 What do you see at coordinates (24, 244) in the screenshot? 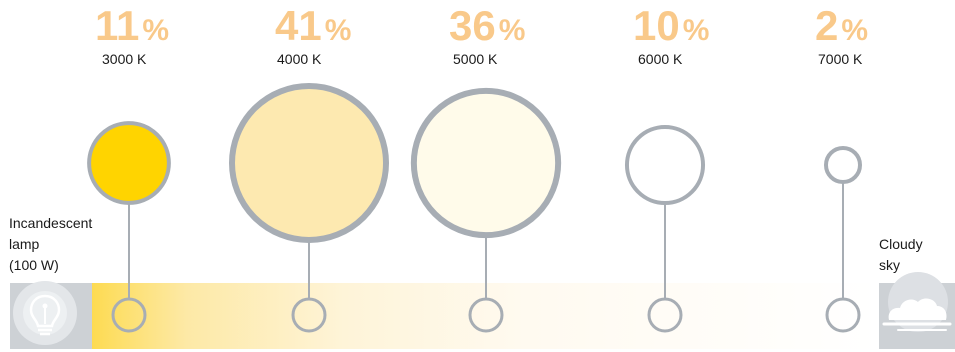
I see `label-line: lamp` at bounding box center [24, 244].